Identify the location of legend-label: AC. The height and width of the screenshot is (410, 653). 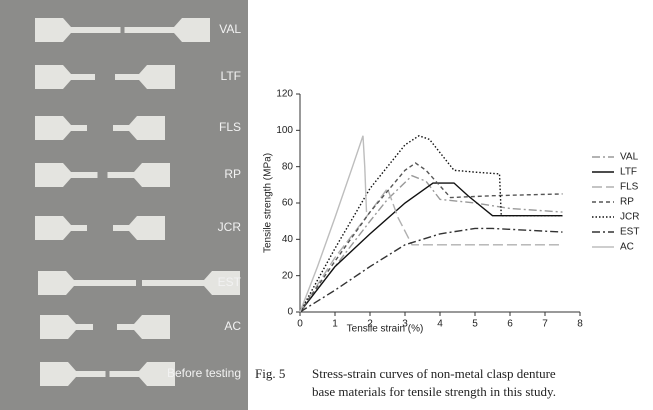
(627, 247).